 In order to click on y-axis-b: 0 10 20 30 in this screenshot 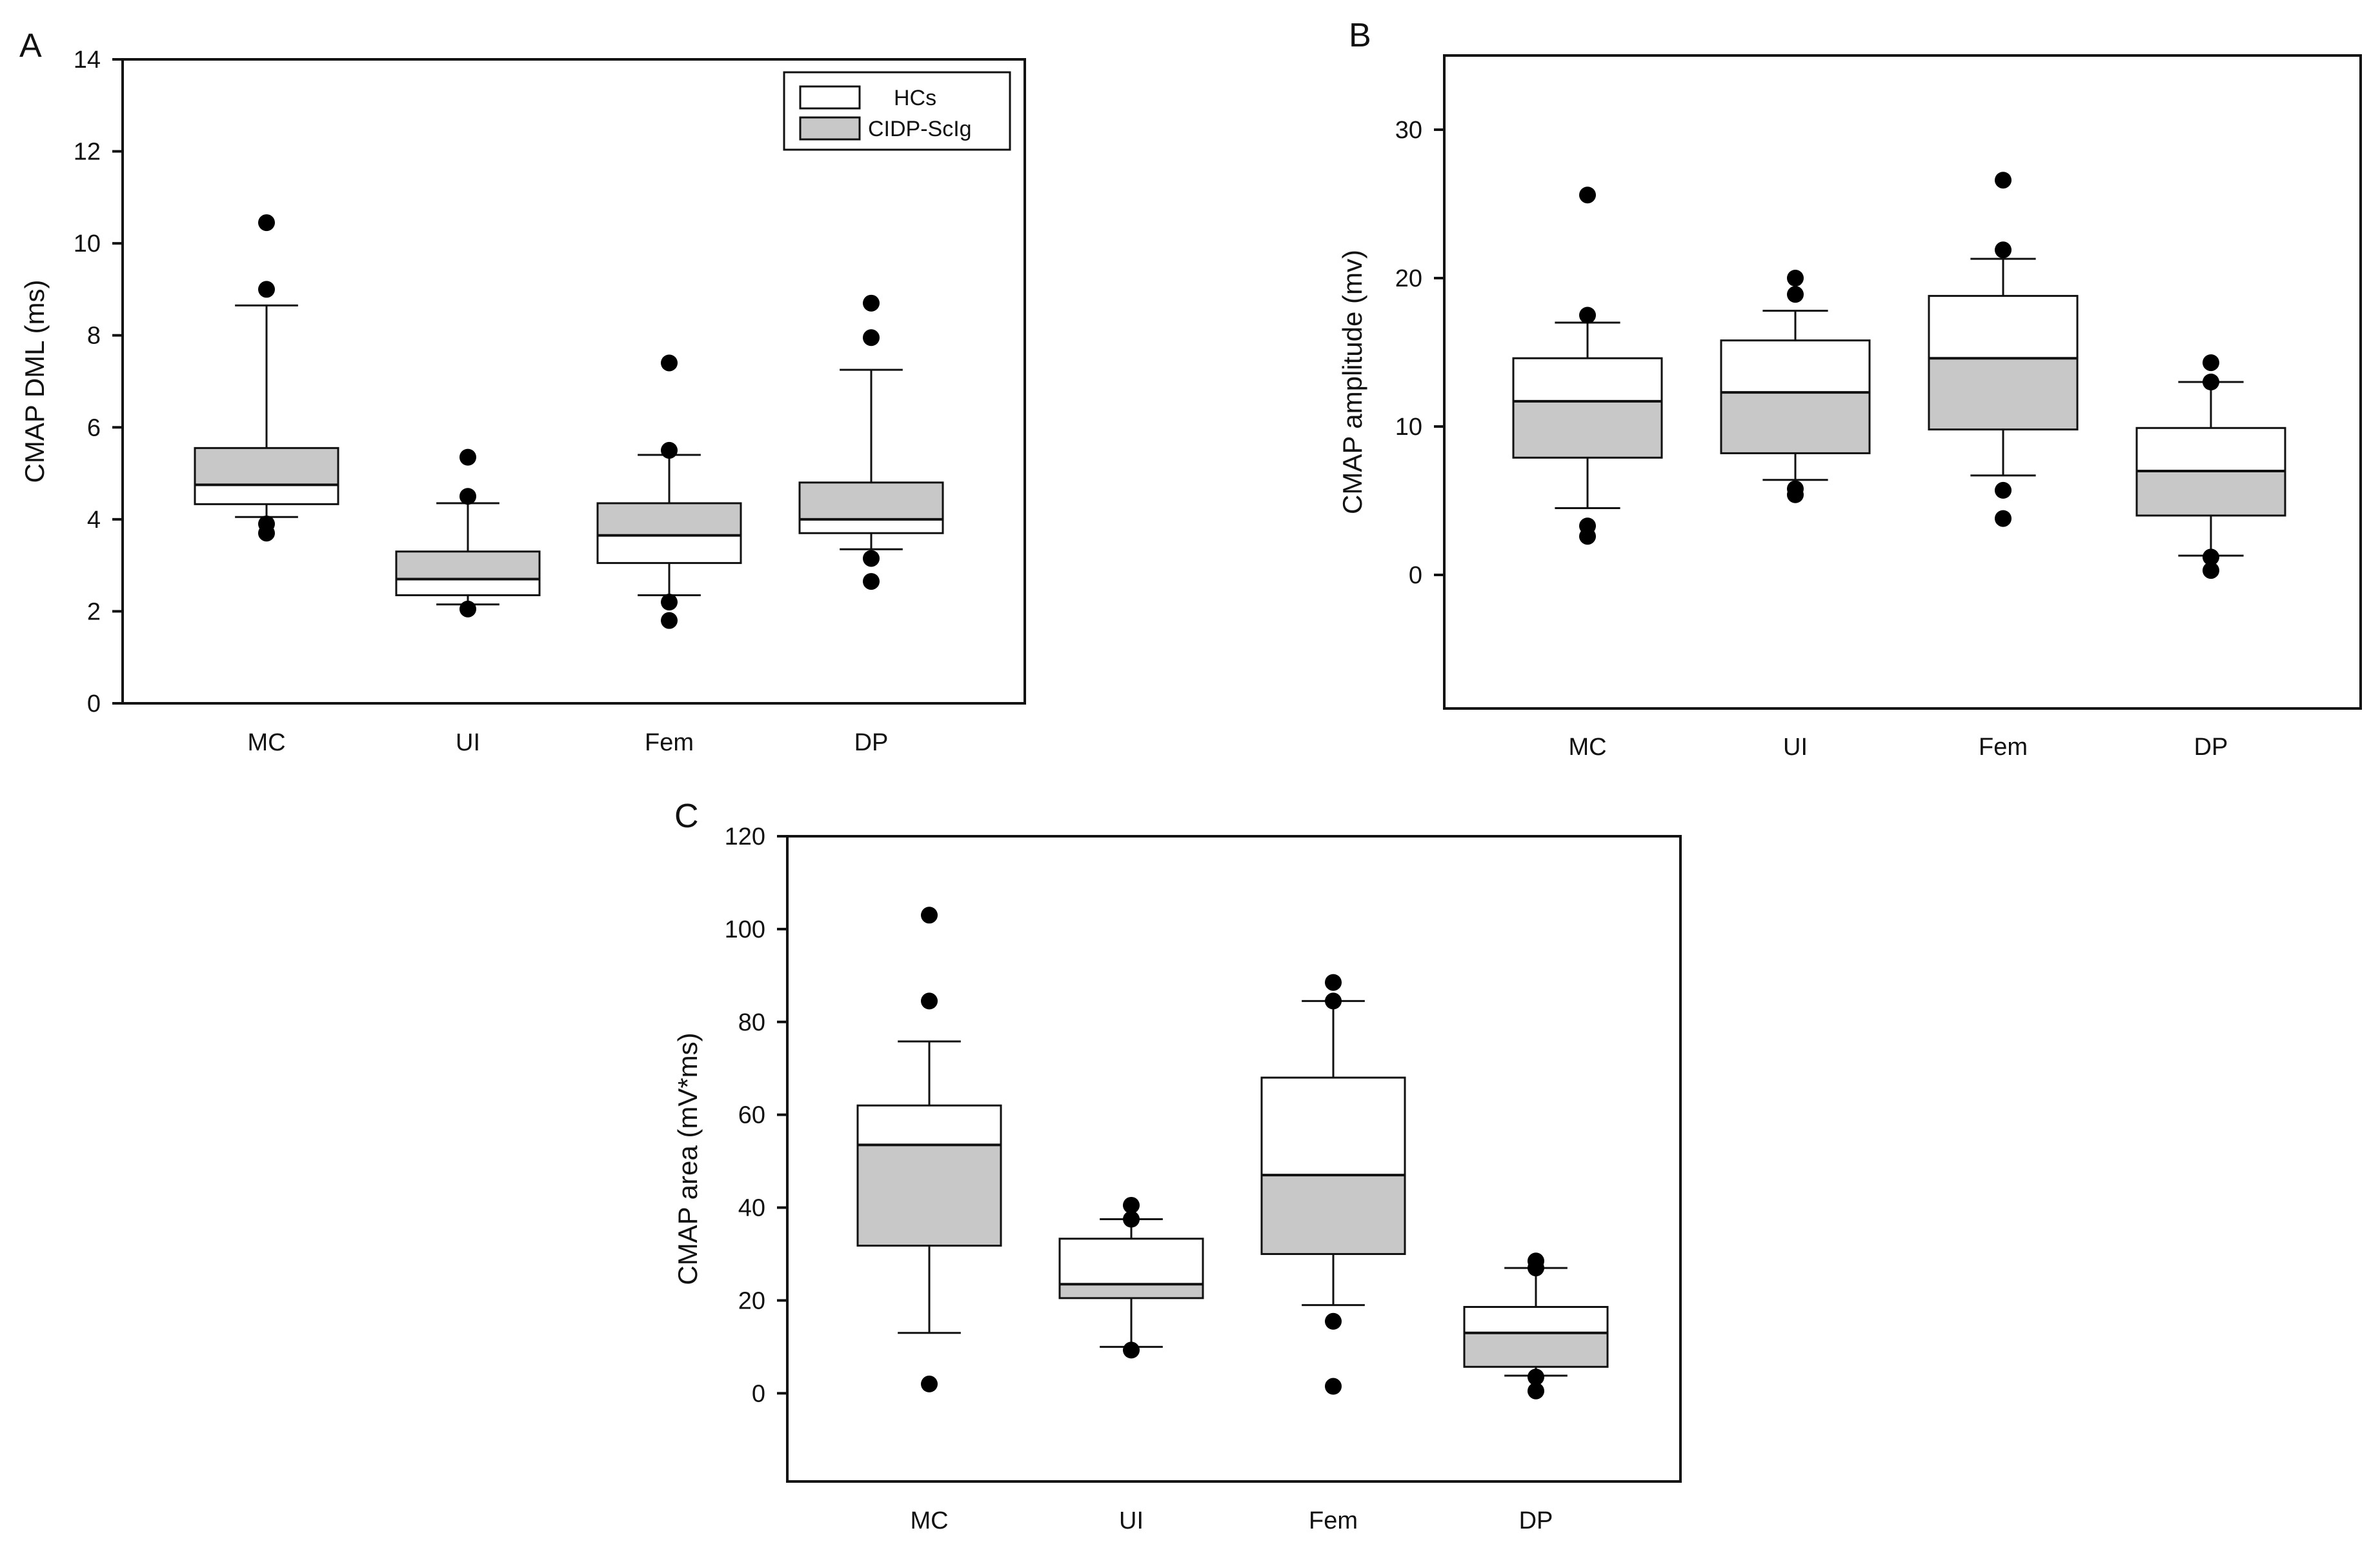, I will do `click(1419, 353)`.